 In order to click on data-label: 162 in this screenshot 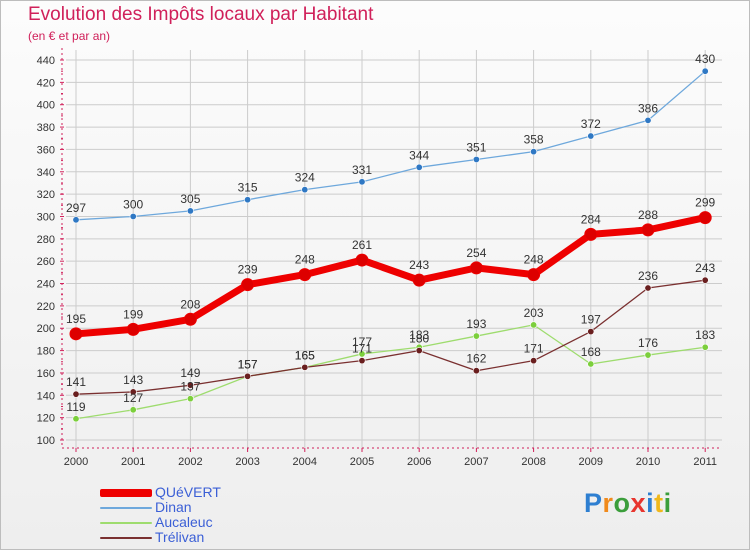, I will do `click(476, 359)`.